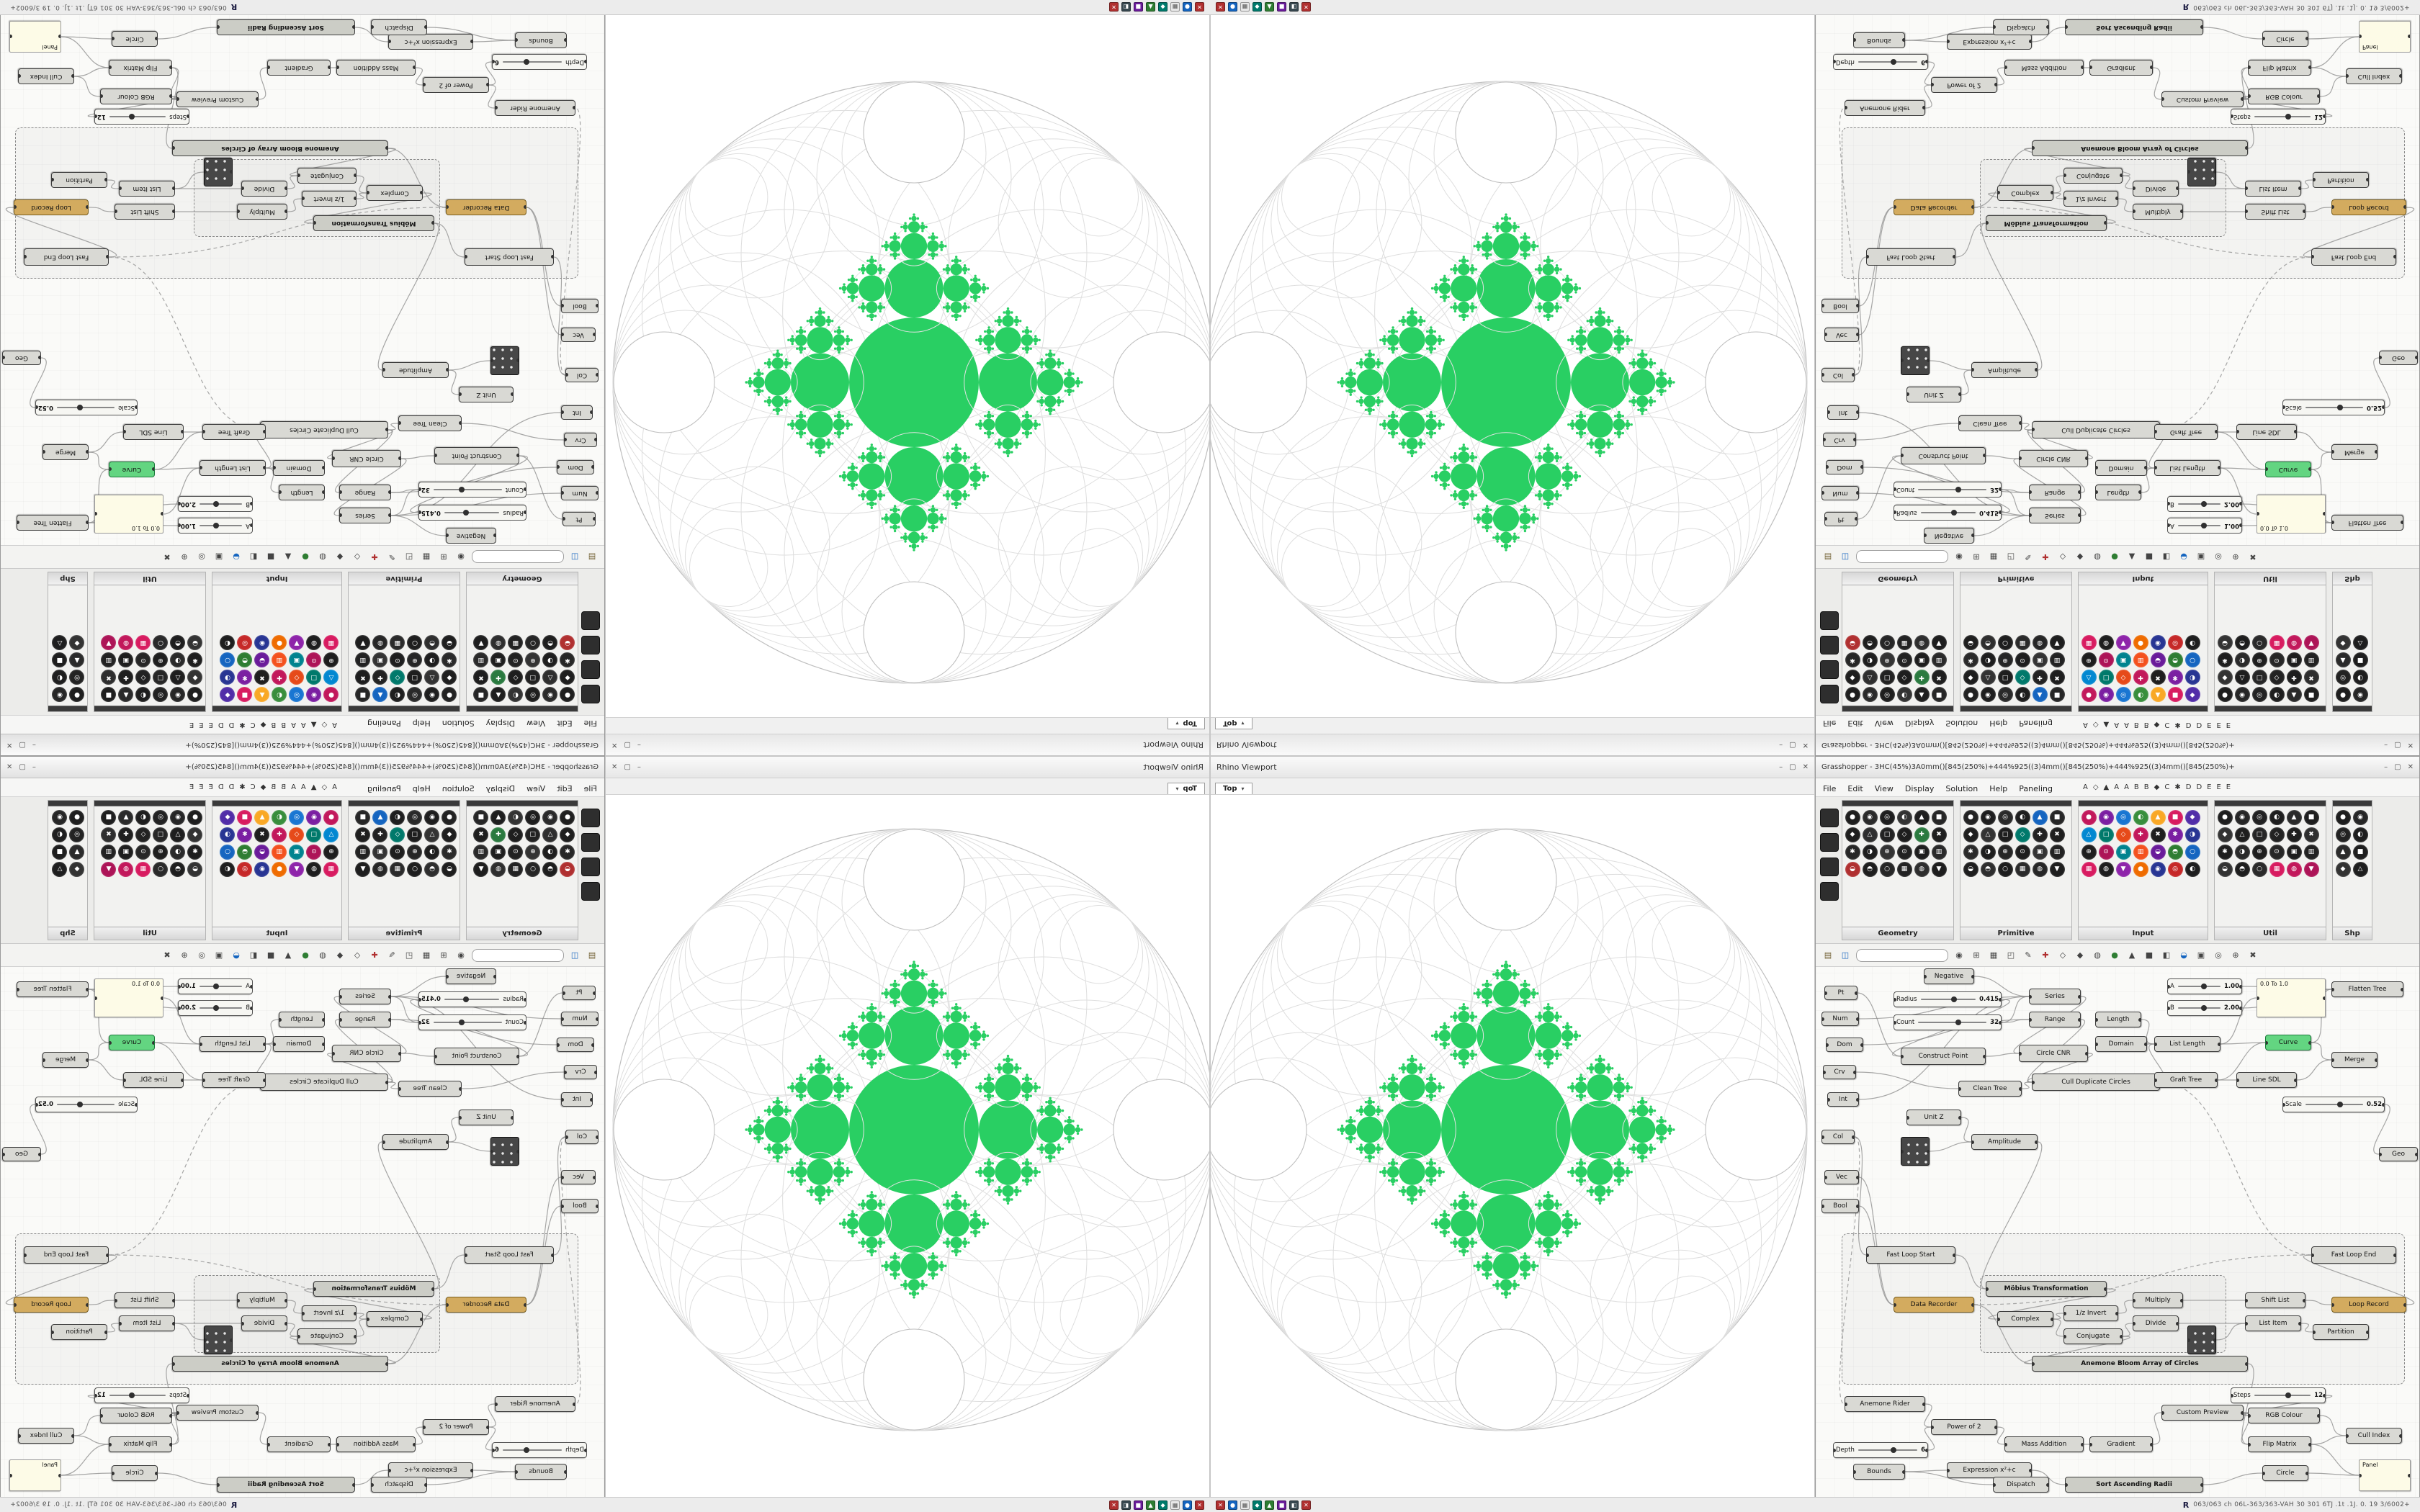  I want to click on paint-icon: ◒, so click(2183, 557).